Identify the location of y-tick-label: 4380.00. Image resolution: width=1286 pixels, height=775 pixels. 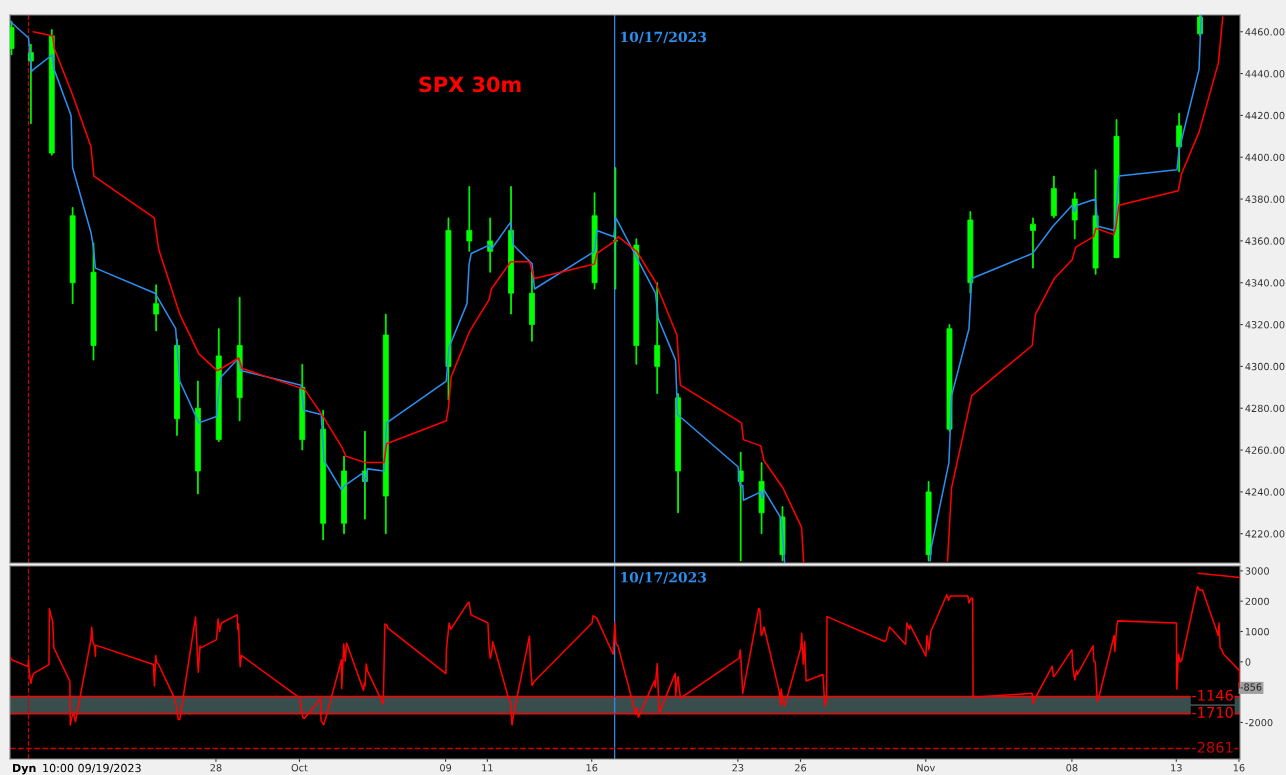
(1265, 199).